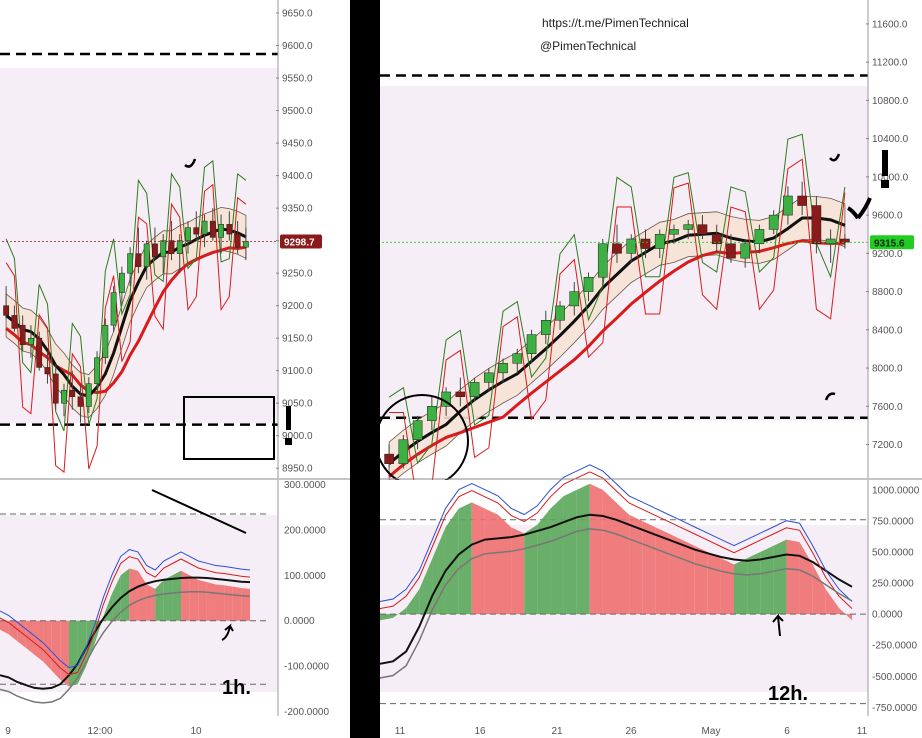  I want to click on time-tick-label: 21, so click(557, 731).